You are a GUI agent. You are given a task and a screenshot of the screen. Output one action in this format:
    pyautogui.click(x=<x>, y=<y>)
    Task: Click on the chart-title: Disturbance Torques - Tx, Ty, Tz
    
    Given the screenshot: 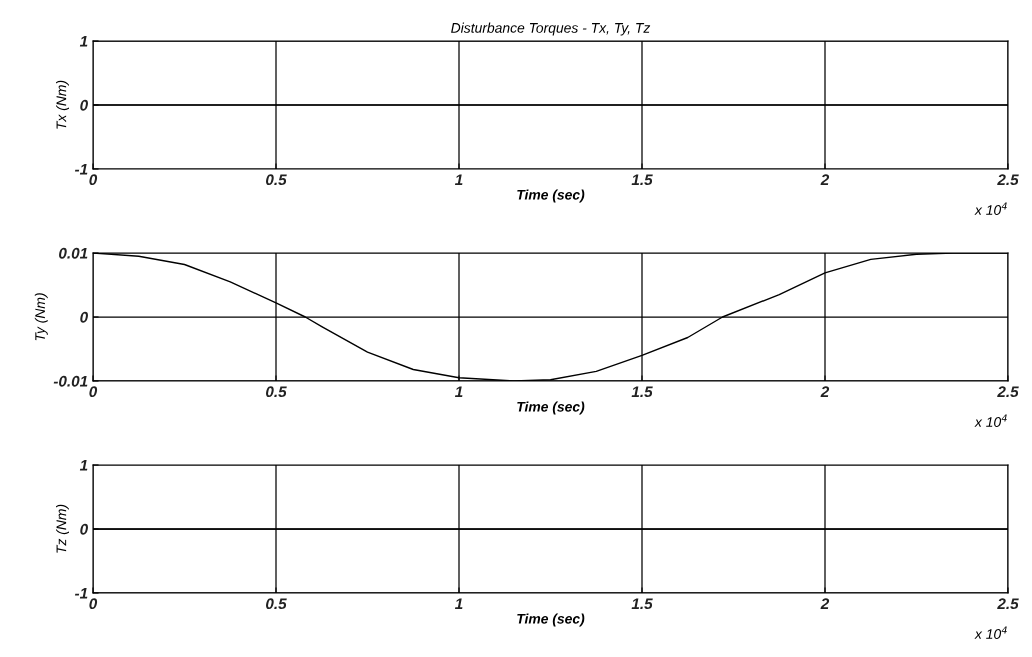 What is the action you would take?
    pyautogui.click(x=551, y=29)
    